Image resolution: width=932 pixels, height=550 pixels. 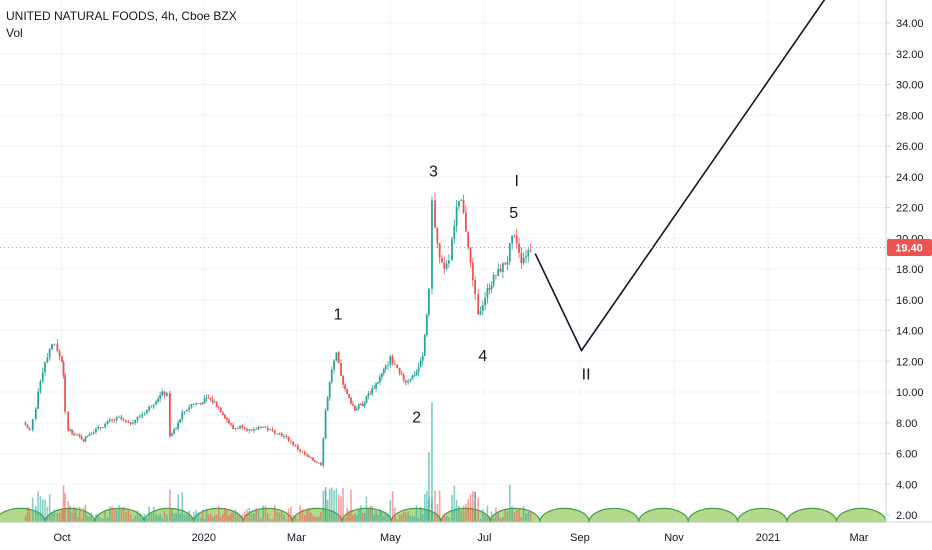 I want to click on price-tick-label: 8.00, so click(x=906, y=424).